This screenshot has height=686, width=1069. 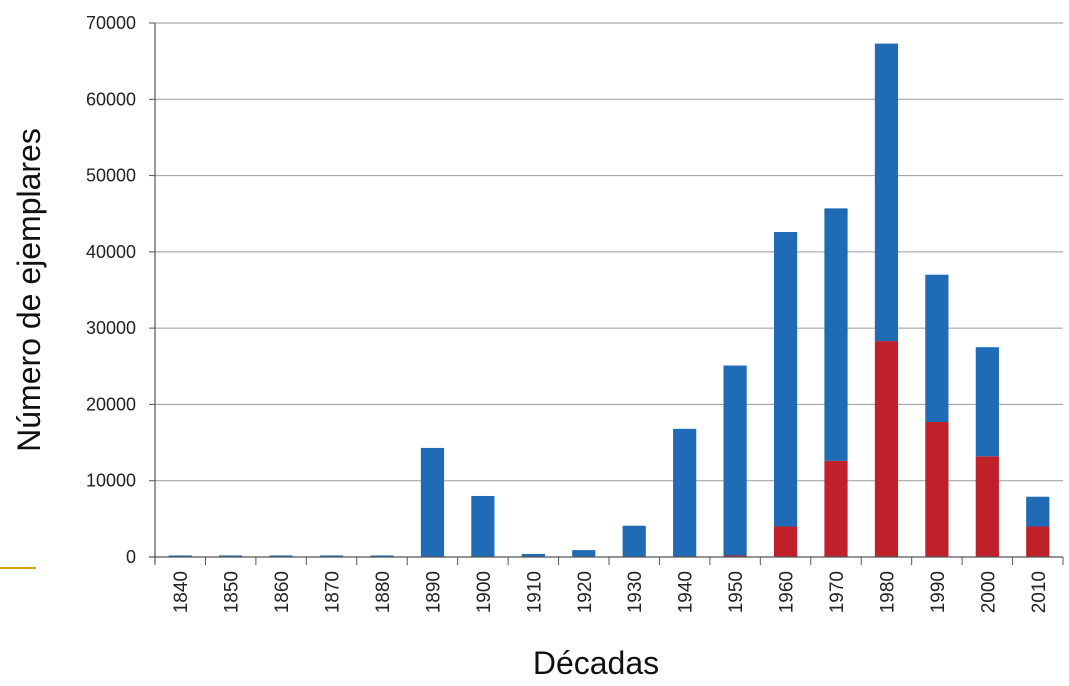 What do you see at coordinates (282, 592) in the screenshot?
I see `x-tick-label: 1860` at bounding box center [282, 592].